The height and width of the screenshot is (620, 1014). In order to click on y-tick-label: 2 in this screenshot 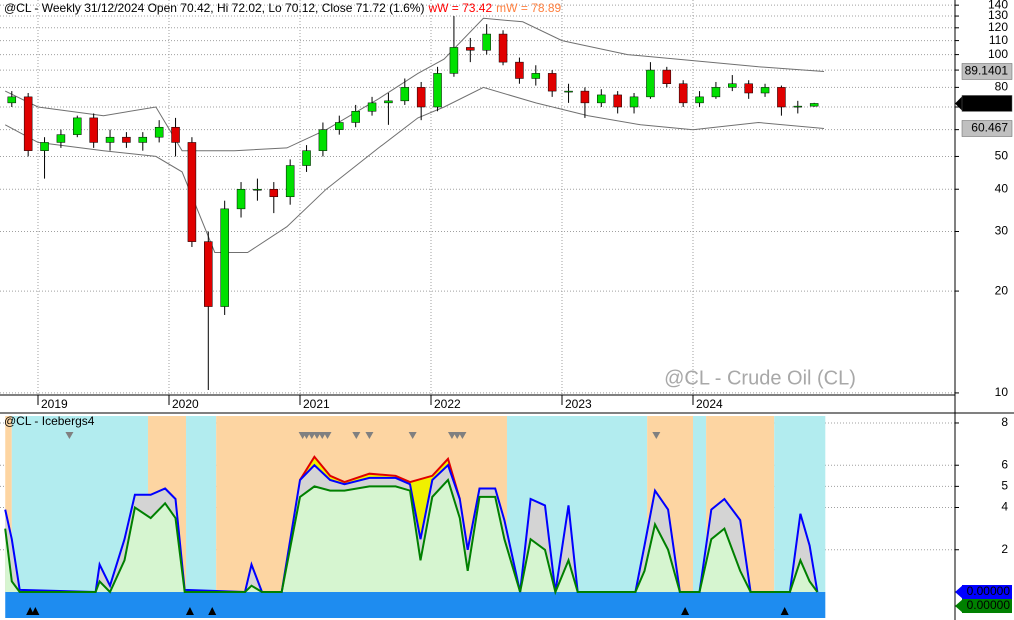, I will do `click(1004, 549)`.